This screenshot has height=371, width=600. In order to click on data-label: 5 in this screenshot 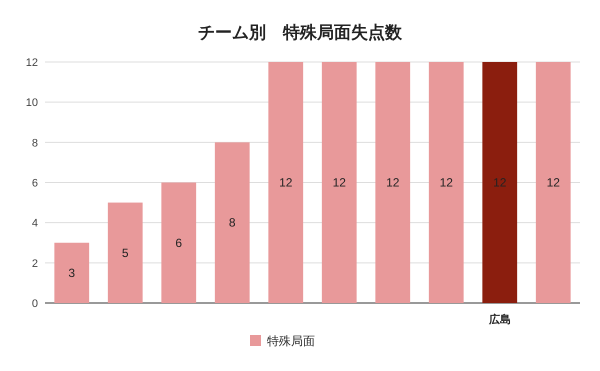, I will do `click(125, 253)`.